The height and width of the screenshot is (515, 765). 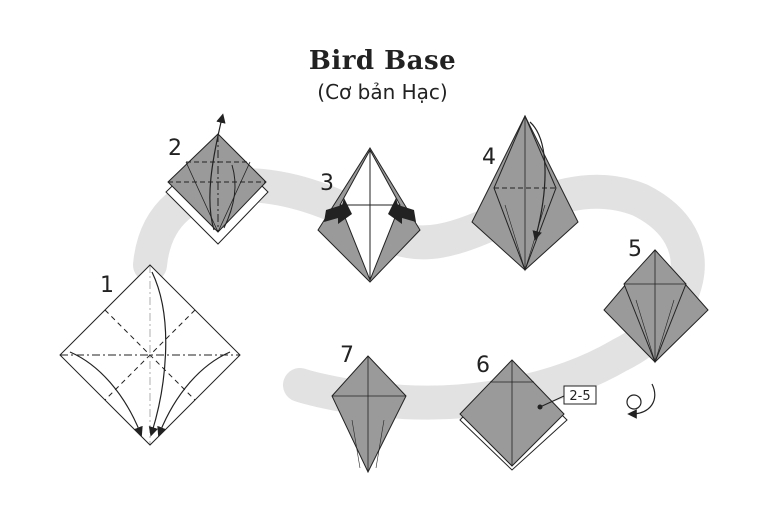 What do you see at coordinates (369, 414) in the screenshot?
I see `step-7-diagram` at bounding box center [369, 414].